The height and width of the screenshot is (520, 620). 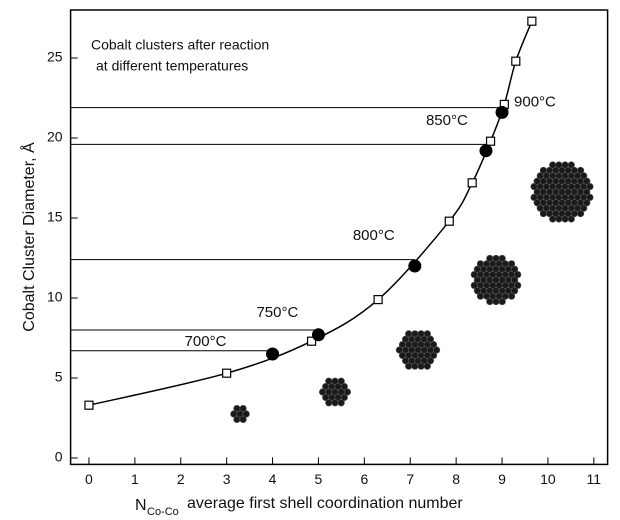 I want to click on x-label-subscript: Co-Co, so click(x=163, y=512).